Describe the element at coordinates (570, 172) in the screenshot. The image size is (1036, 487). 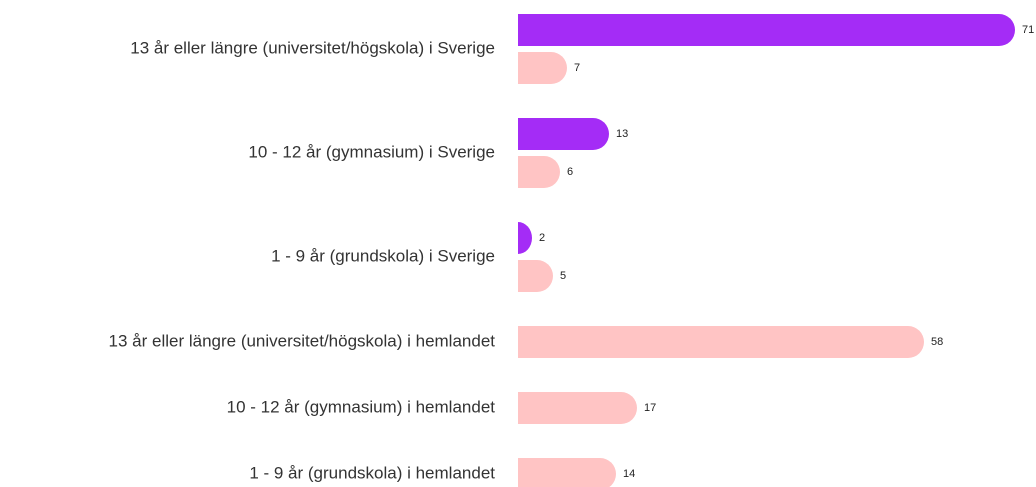
I see `value-label: 6` at that location.